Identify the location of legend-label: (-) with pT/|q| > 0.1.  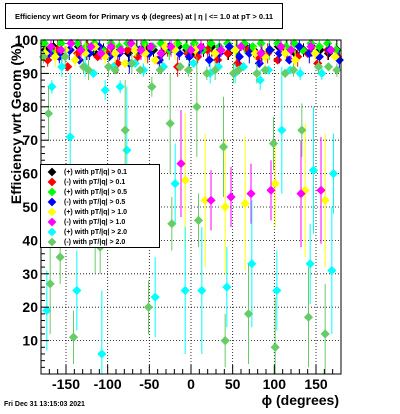
(95, 182).